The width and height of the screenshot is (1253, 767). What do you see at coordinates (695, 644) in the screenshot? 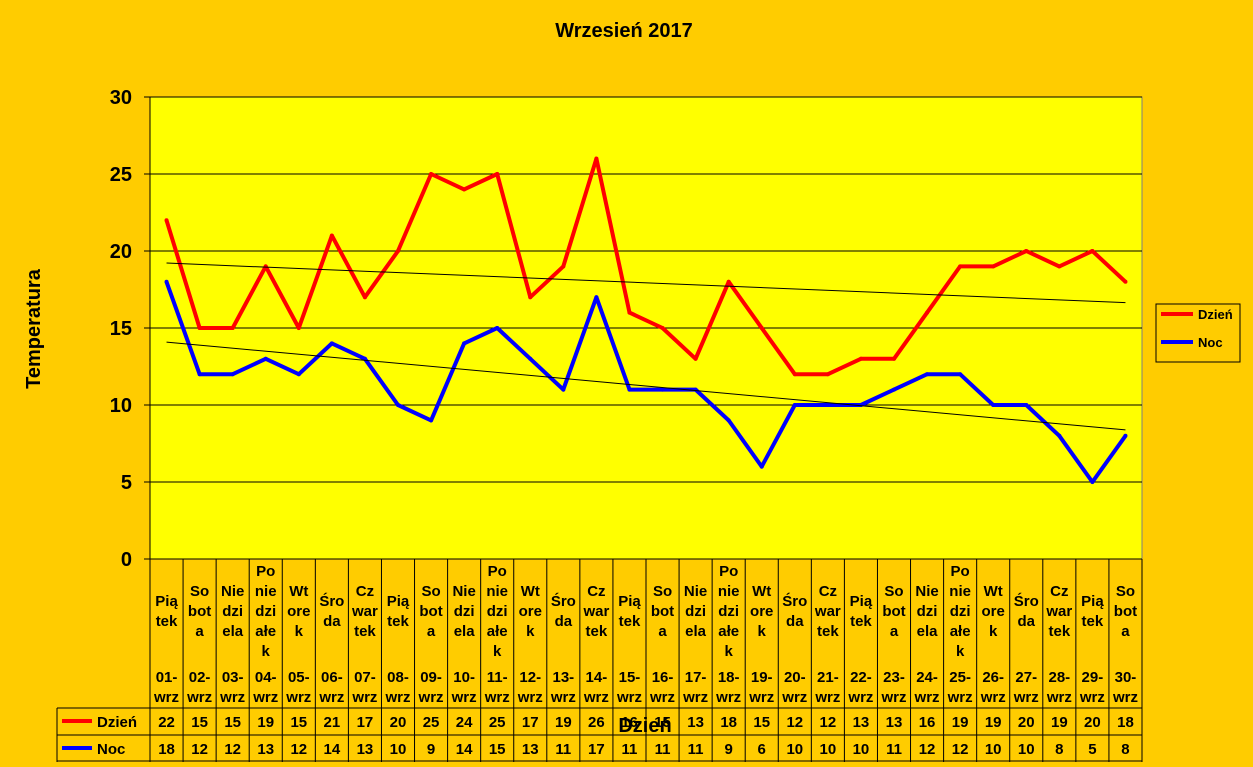
I see `category-label: Nie dzi ela 17- wrz` at bounding box center [695, 644].